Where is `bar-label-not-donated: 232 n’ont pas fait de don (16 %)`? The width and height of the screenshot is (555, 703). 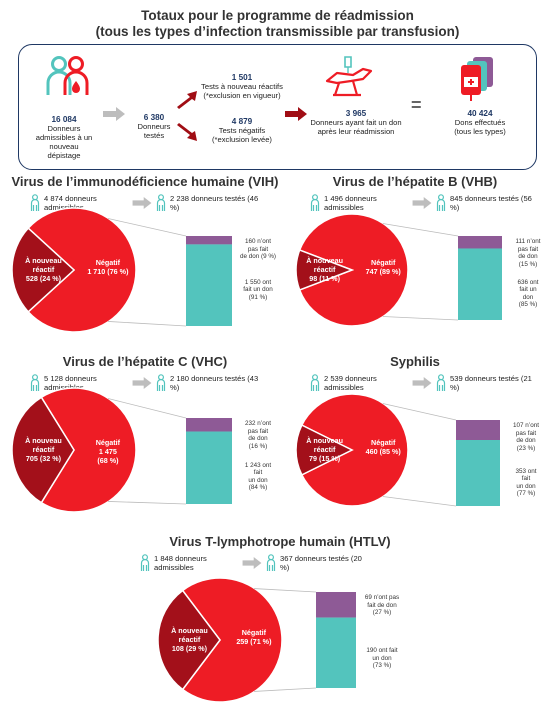 bar-label-not-donated: 232 n’ont pas fait de don (16 %) is located at coordinates (258, 435).